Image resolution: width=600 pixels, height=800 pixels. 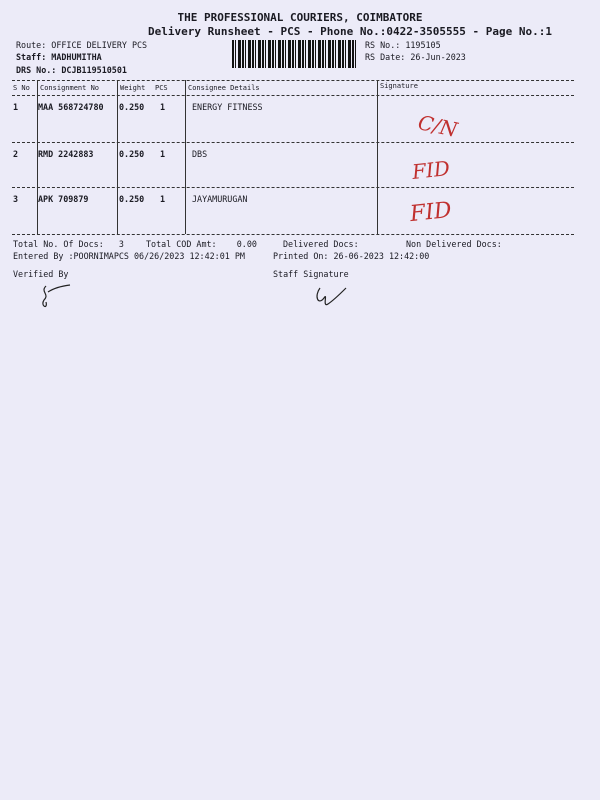 I want to click on col-signature: Signature, so click(x=399, y=86).